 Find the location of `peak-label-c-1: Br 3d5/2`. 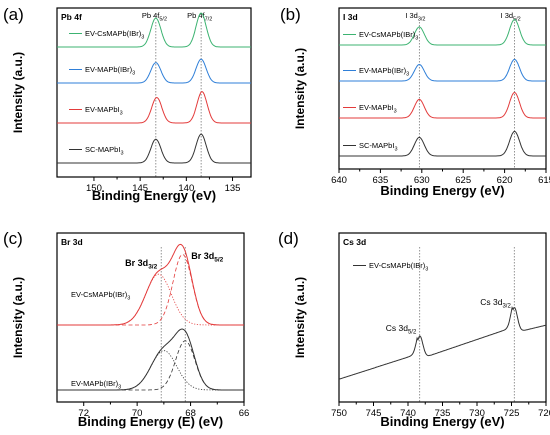

peak-label-c-1: Br 3d5/2 is located at coordinates (207, 257).